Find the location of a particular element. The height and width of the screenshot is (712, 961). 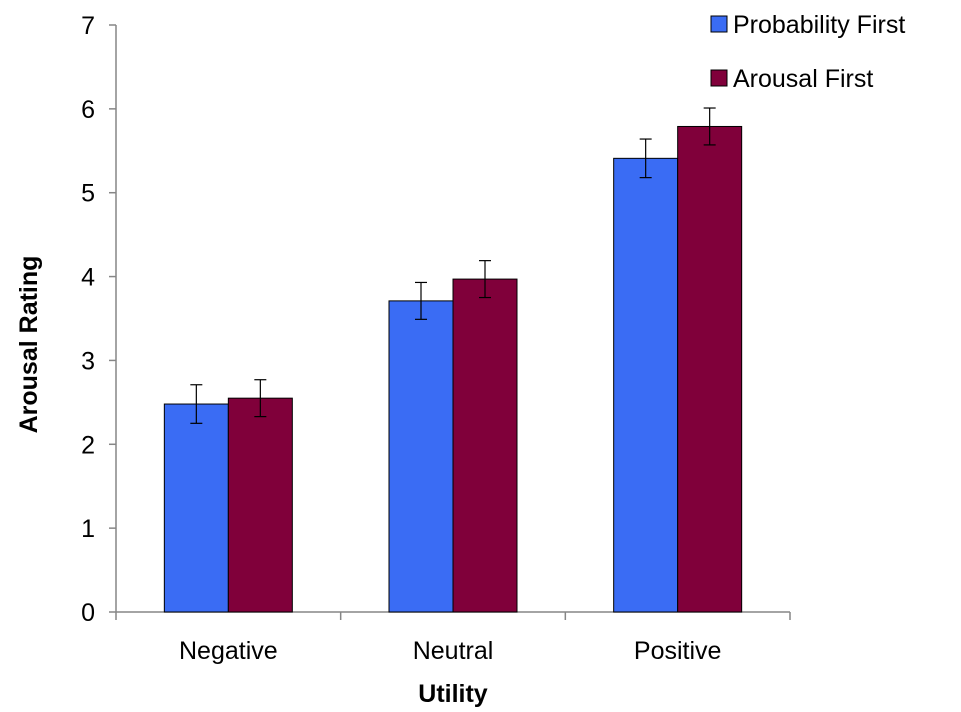

y-tick-label: 3 is located at coordinates (88, 361).